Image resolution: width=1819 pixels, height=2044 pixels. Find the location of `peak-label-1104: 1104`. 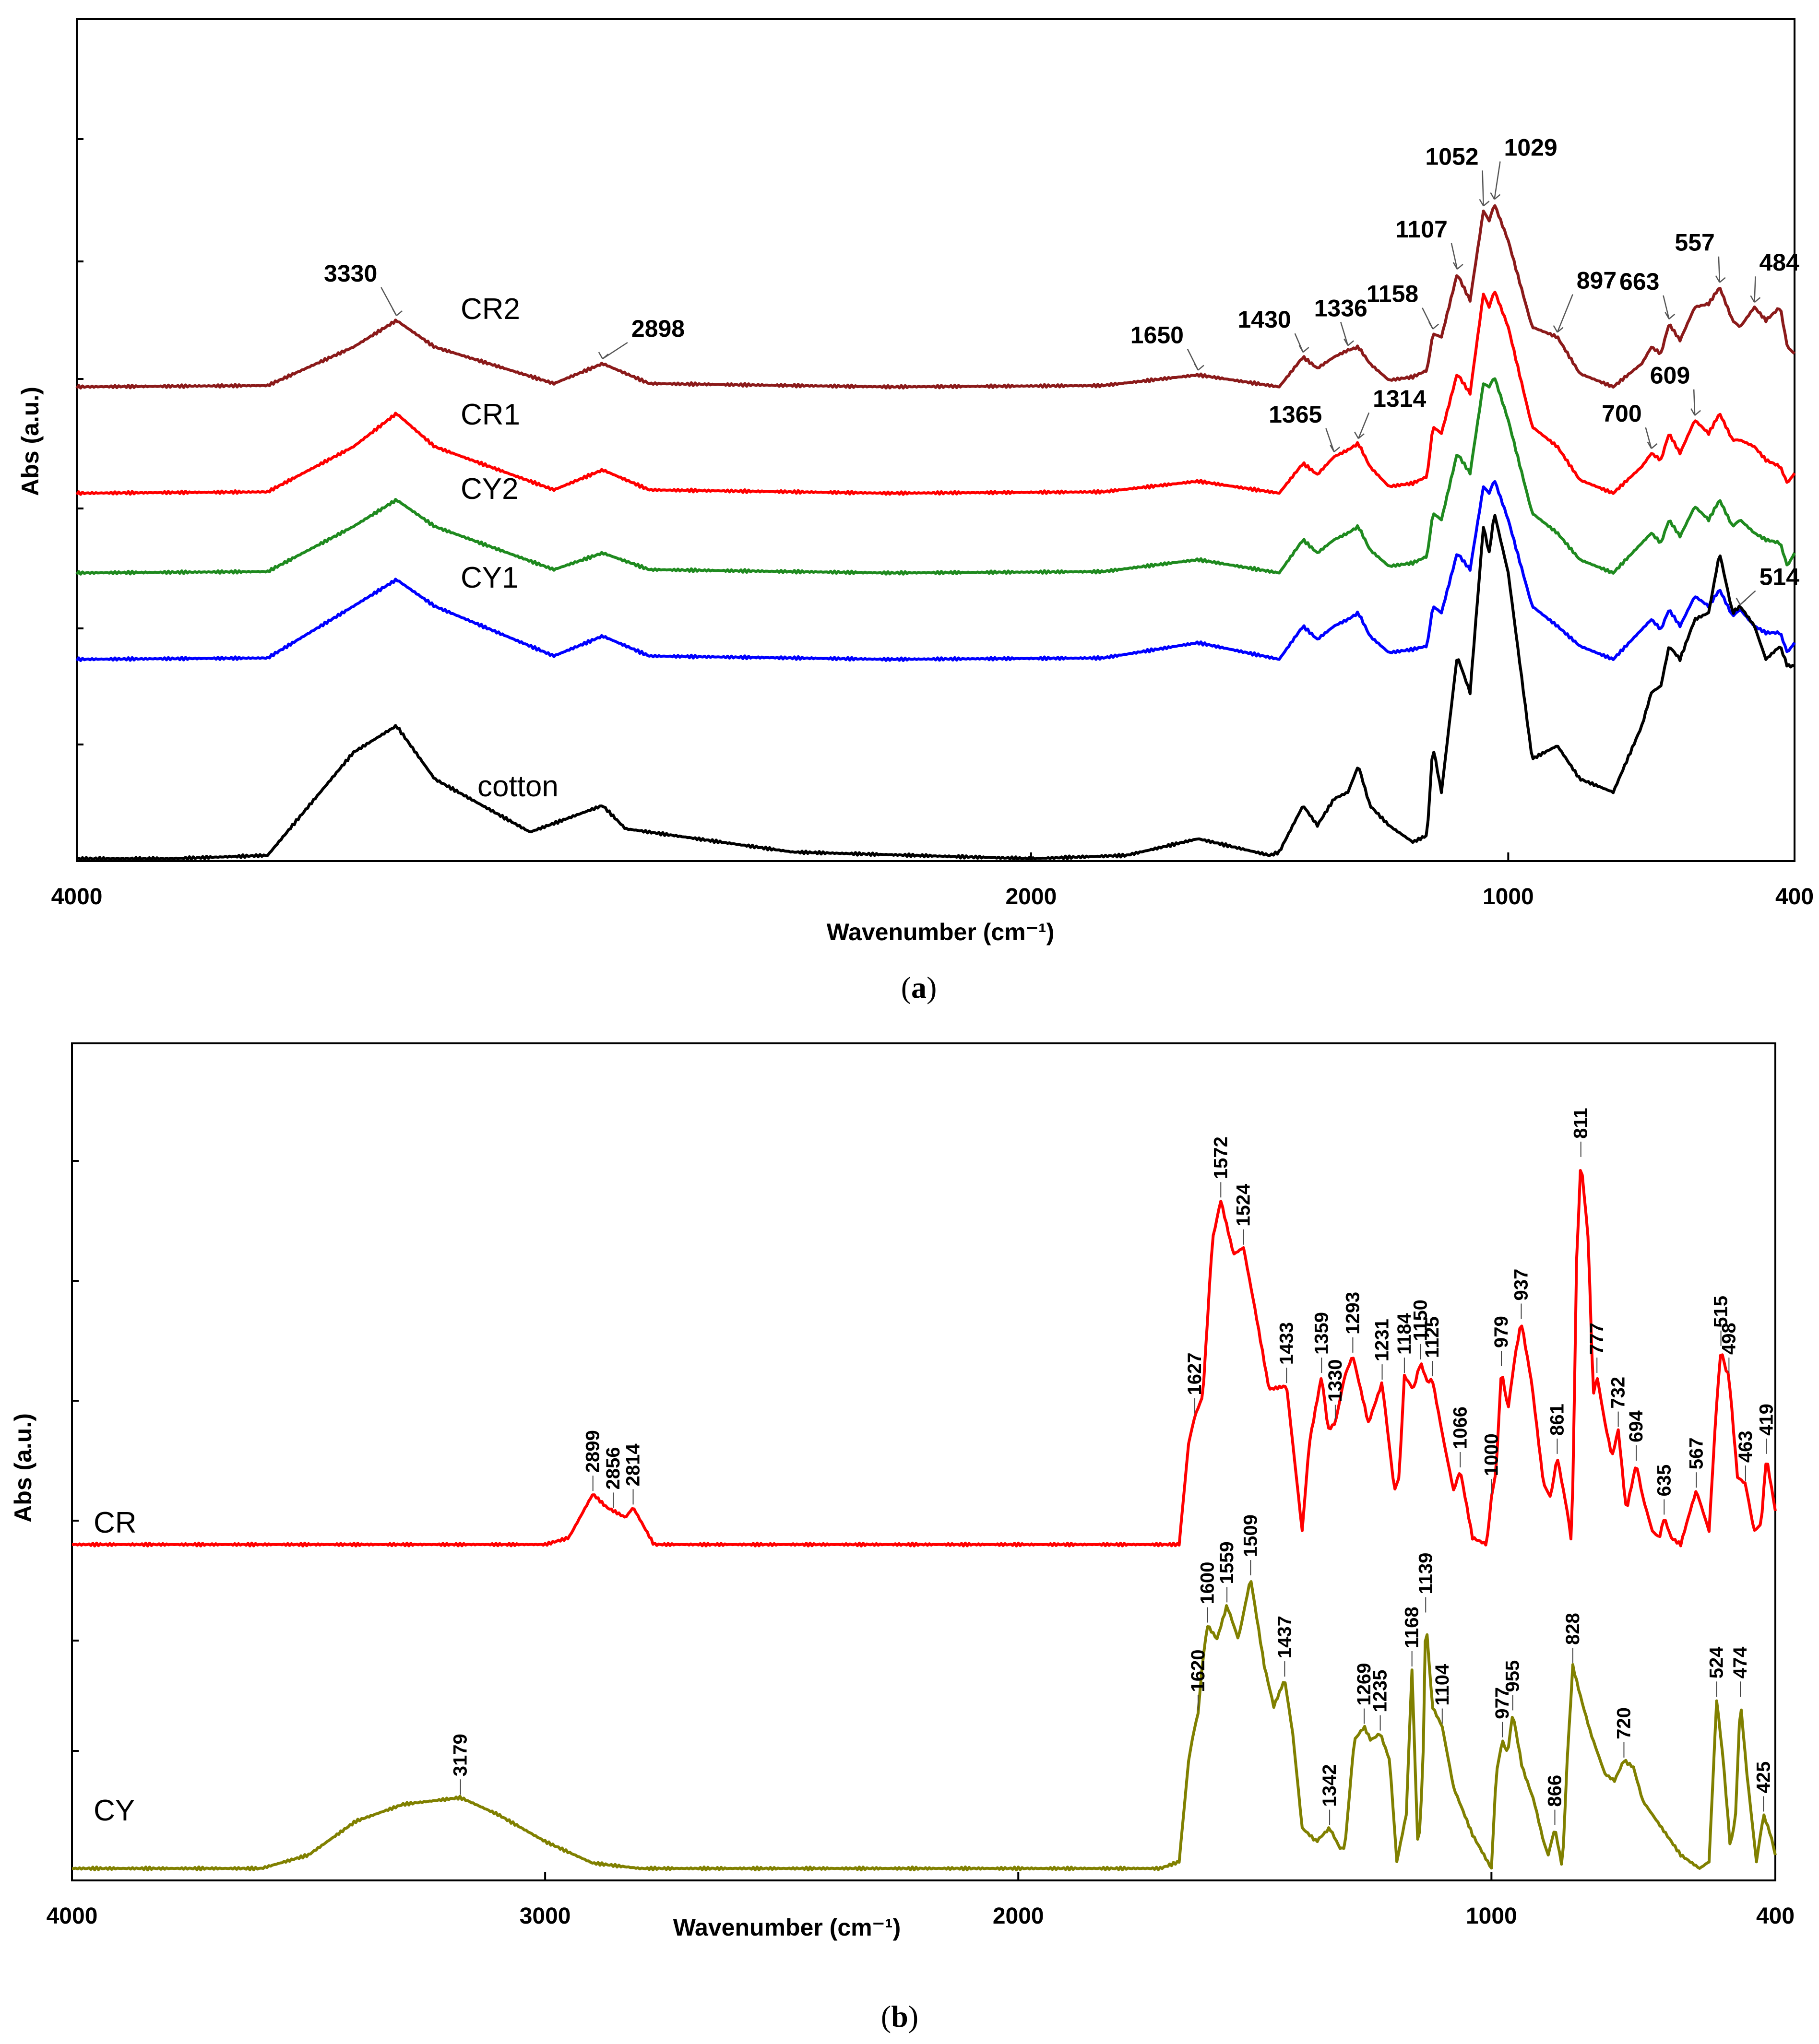

peak-label-1104: 1104 is located at coordinates (1443, 1685).